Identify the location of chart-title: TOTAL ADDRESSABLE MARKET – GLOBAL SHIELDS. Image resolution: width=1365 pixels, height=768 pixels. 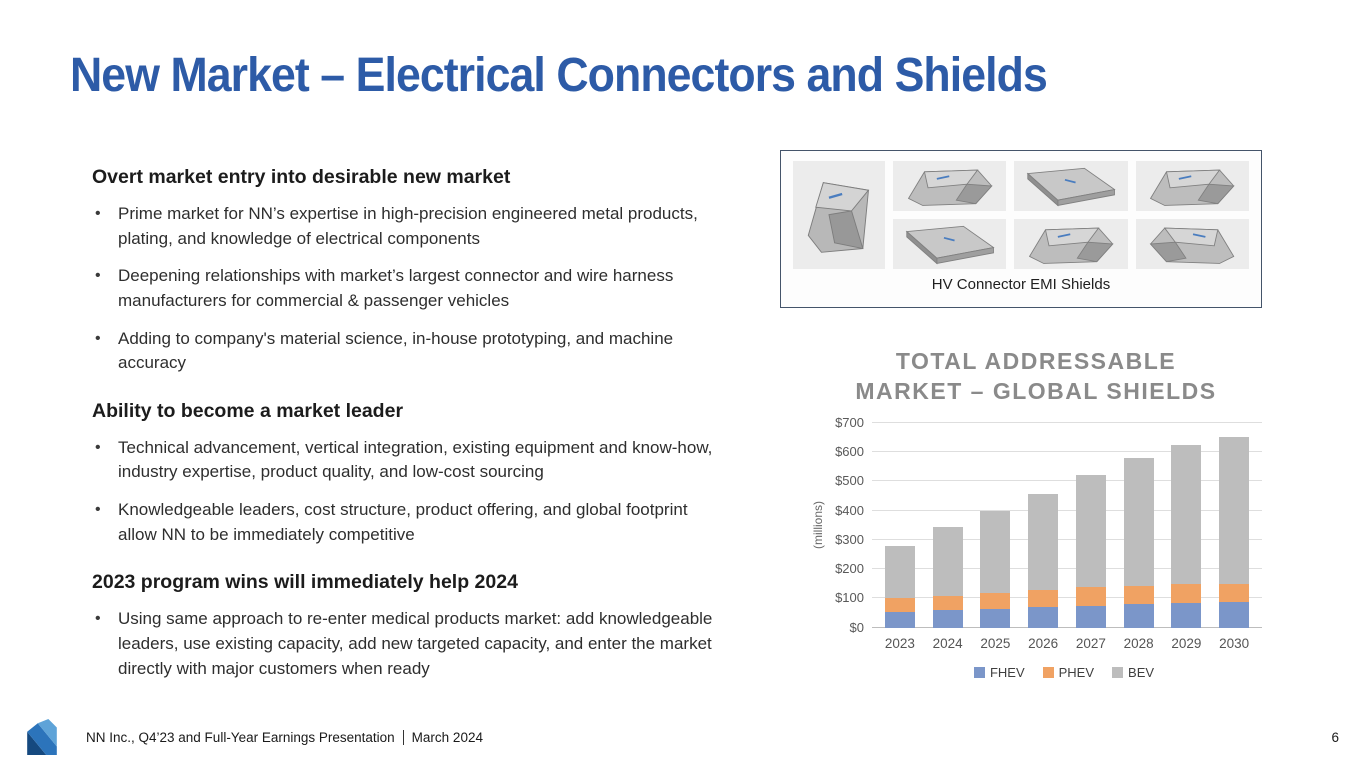
(1036, 376).